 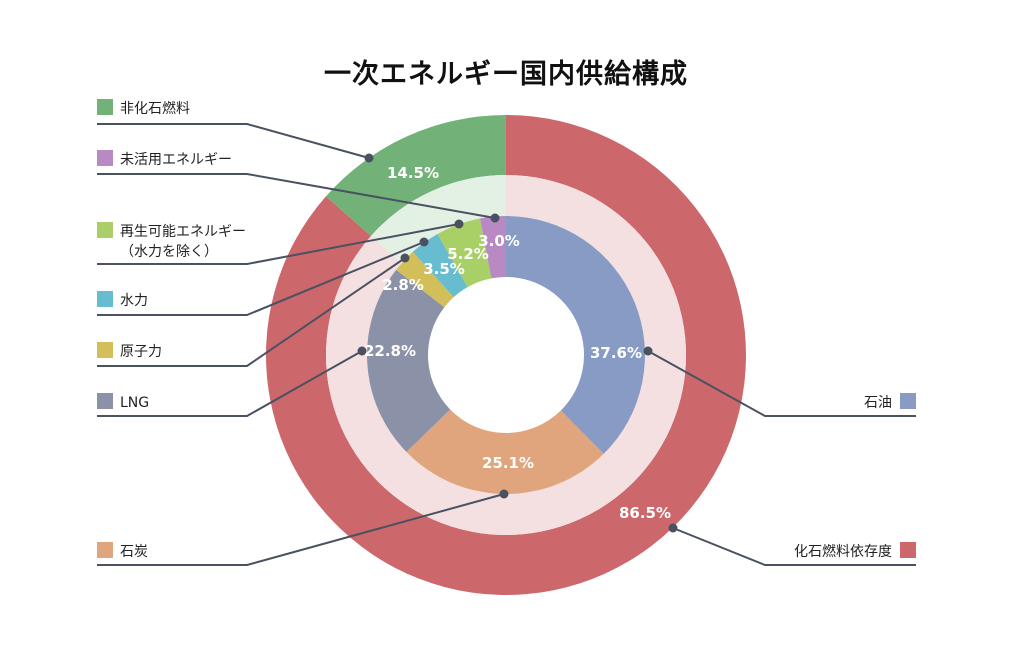 I want to click on slice-non-fossil, so click(x=415, y=175).